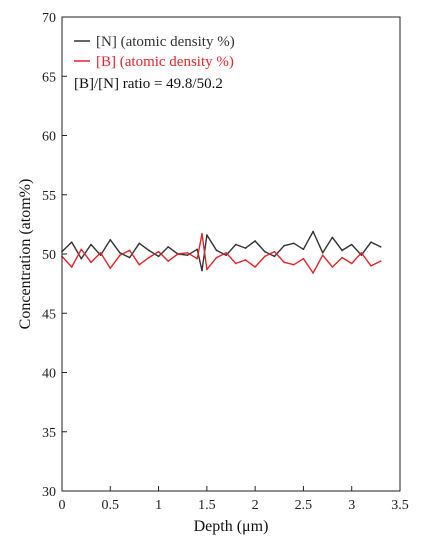 This screenshot has width=429, height=550. I want to click on x-tick-label: 1.5, so click(207, 505).